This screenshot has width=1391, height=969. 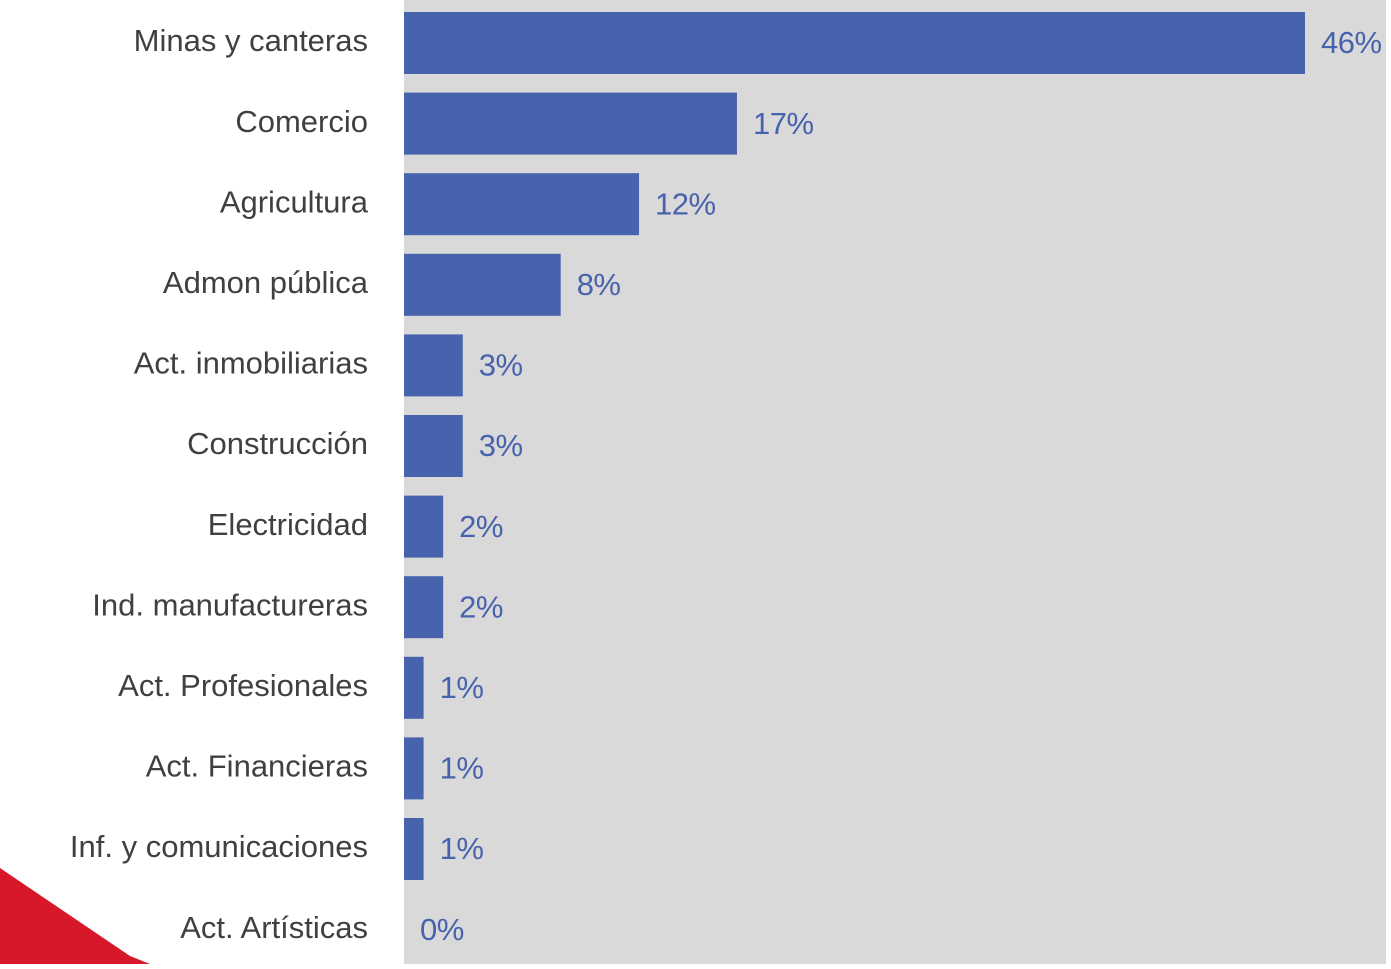 What do you see at coordinates (301, 121) in the screenshot?
I see `category-label-1: Comercio` at bounding box center [301, 121].